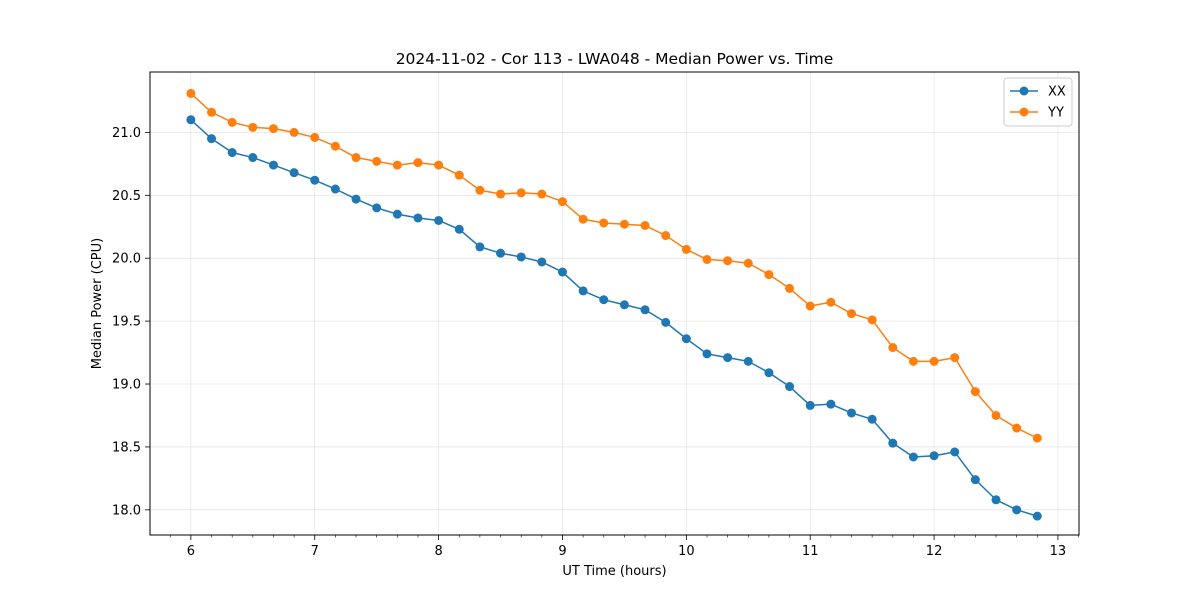 The height and width of the screenshot is (600, 1200). Describe the element at coordinates (1058, 551) in the screenshot. I see `x-tick-label: 13` at that location.